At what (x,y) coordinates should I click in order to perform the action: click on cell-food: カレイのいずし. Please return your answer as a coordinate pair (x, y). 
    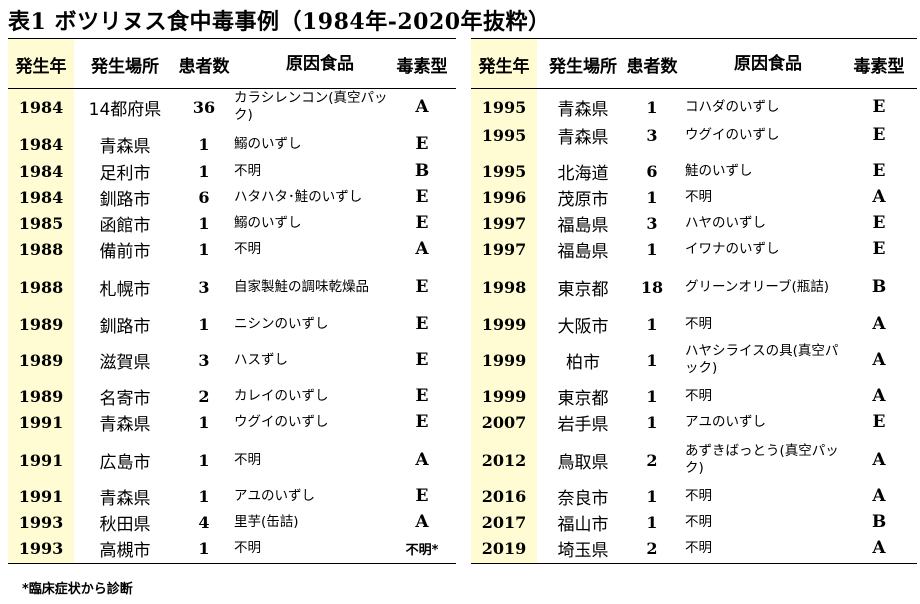
    Looking at the image, I should click on (281, 395).